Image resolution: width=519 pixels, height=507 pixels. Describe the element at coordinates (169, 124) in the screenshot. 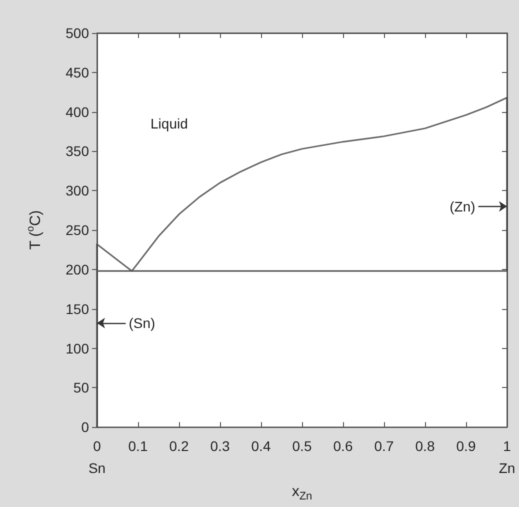

I see `annotation: Liquid` at that location.